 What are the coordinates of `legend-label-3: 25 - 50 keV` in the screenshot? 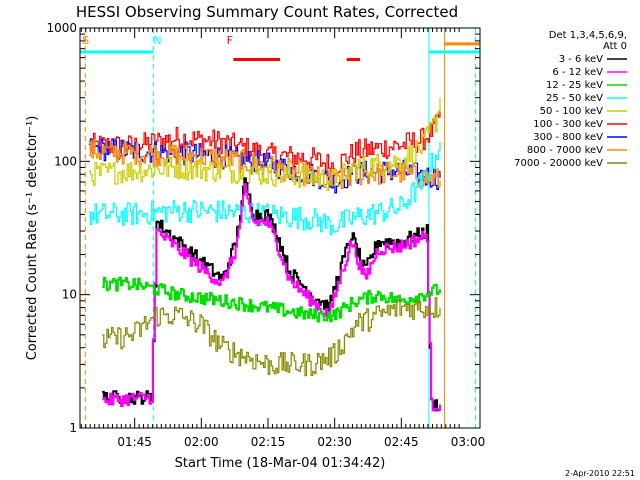 It's located at (574, 98).